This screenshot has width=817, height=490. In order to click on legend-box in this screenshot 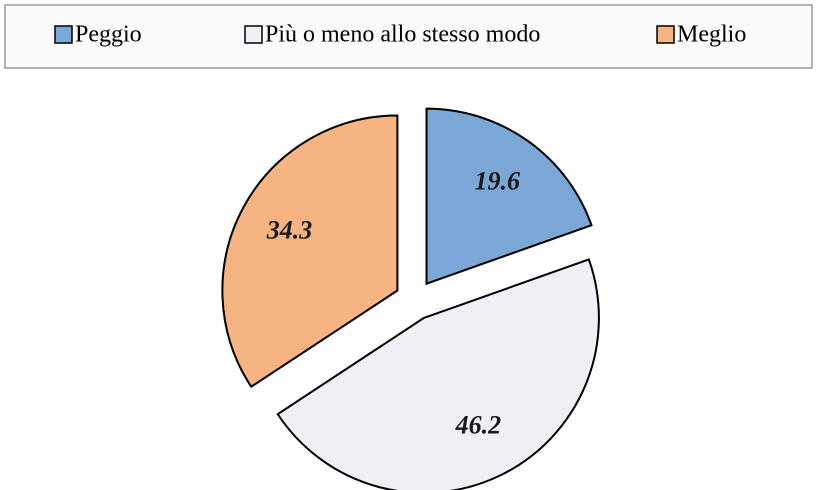, I will do `click(408, 36)`.